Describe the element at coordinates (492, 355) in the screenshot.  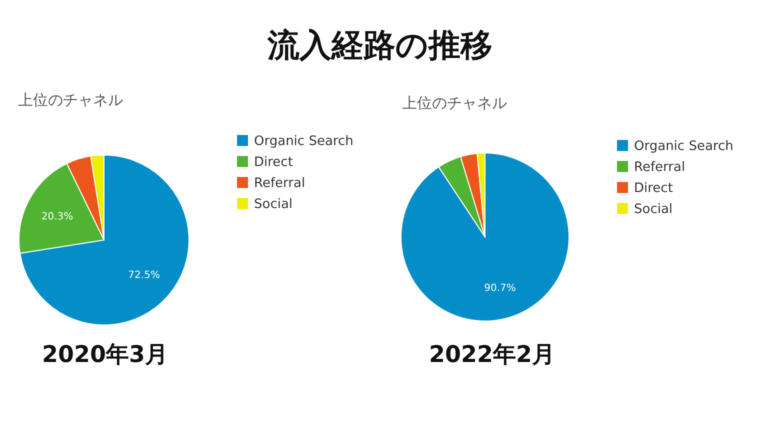
I see `text: 2022年2月` at that location.